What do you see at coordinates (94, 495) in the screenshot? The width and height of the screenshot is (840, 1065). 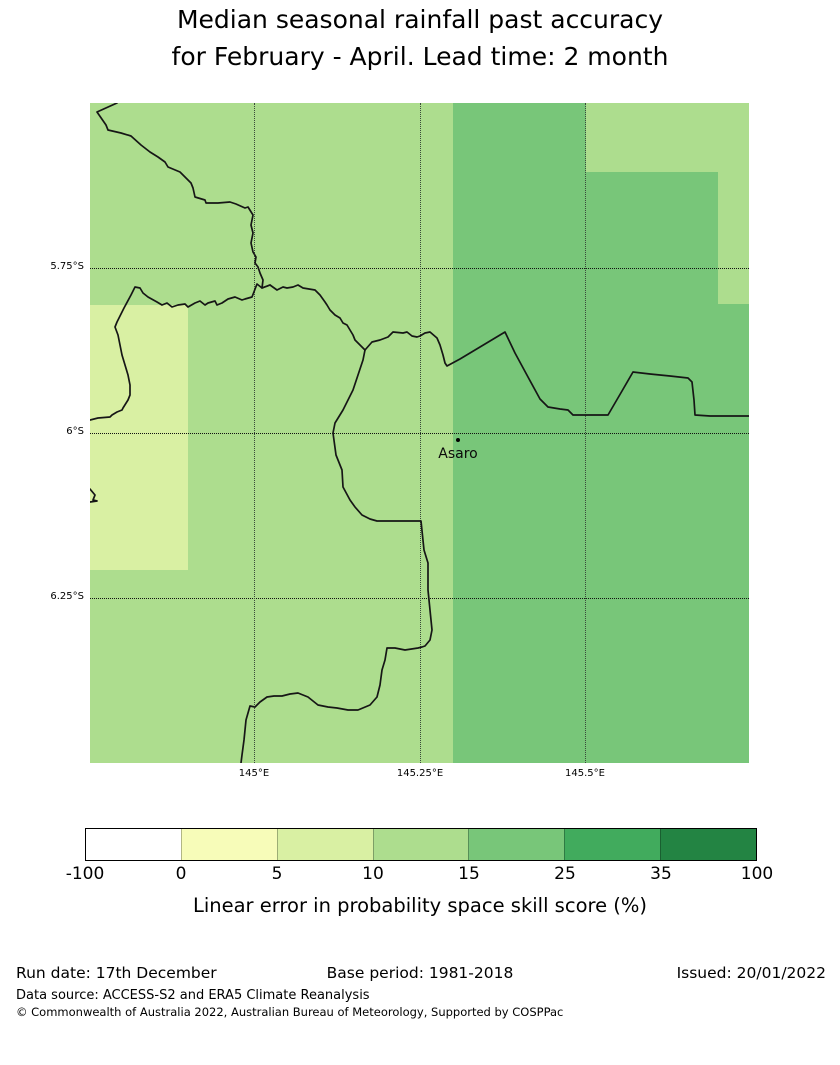 I see `border-west-fragment` at bounding box center [94, 495].